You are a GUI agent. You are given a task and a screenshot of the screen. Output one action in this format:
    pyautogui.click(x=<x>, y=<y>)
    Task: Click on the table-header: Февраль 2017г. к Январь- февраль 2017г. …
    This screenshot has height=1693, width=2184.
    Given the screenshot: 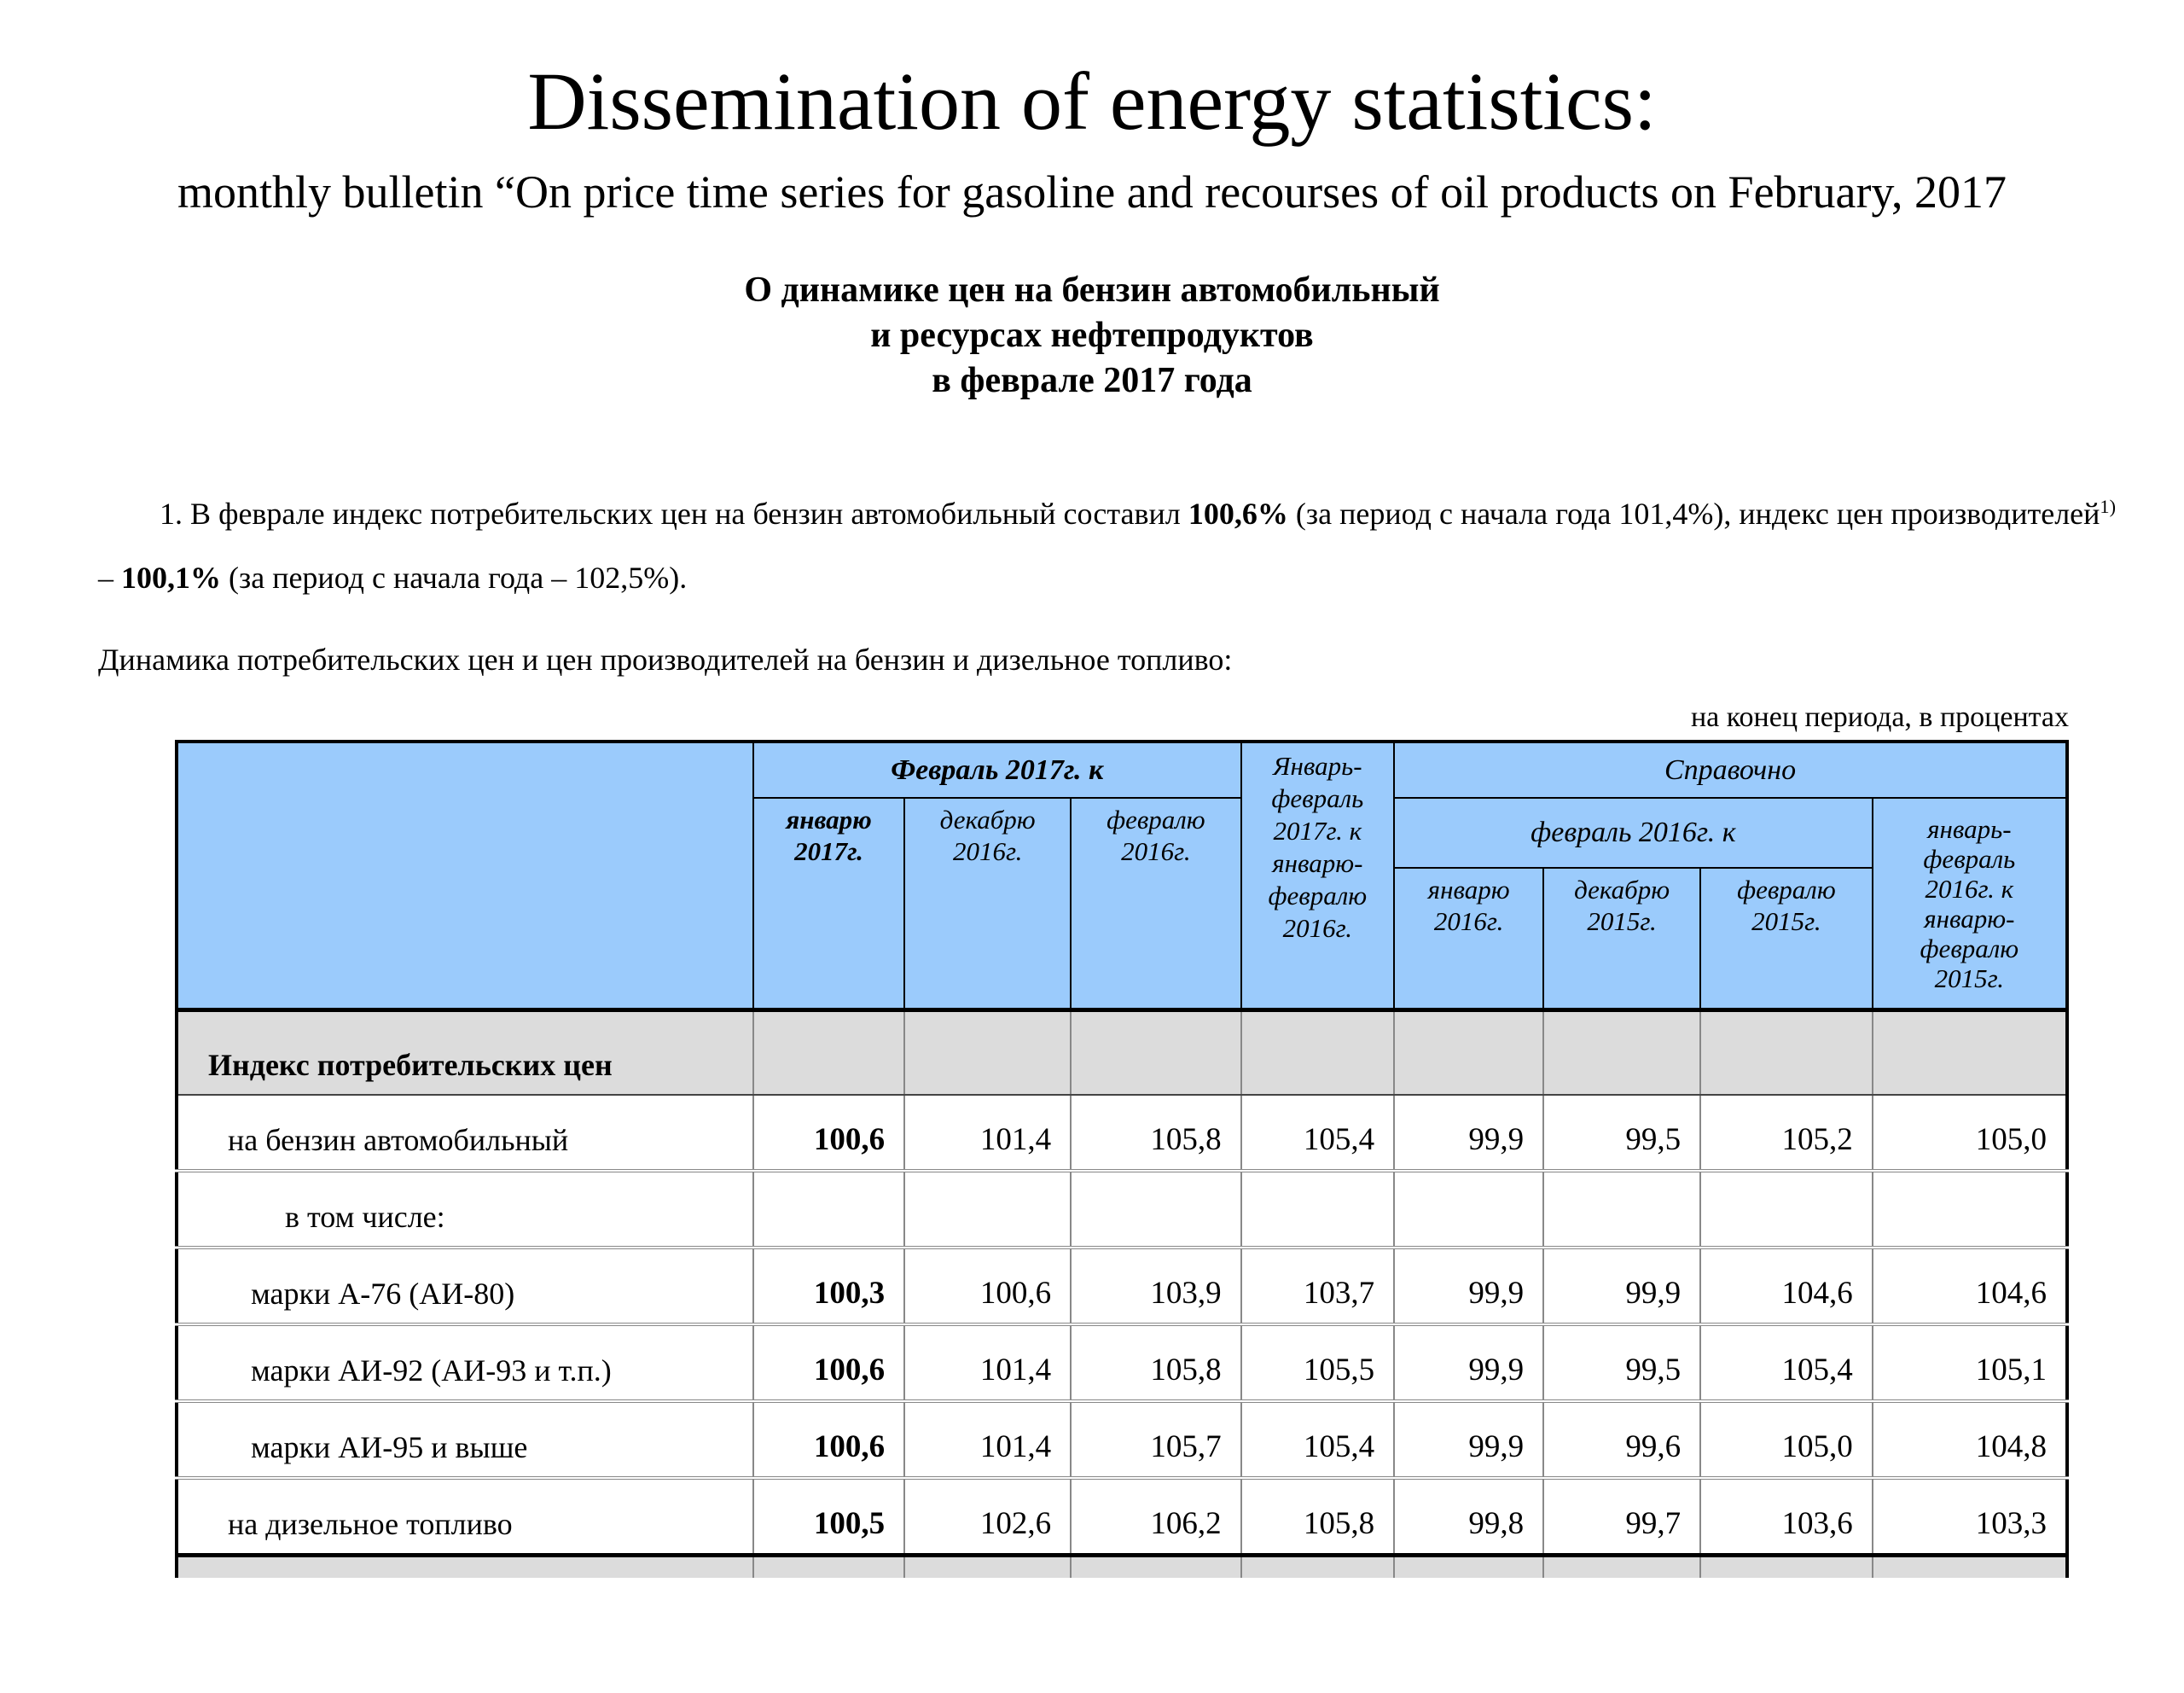 What is the action you would take?
    pyautogui.click(x=1122, y=876)
    